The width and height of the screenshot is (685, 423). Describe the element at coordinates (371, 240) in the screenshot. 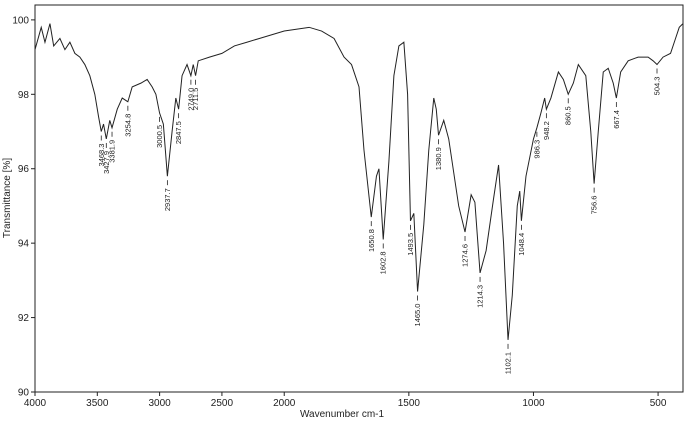

I see `peak-label: 1650.8` at that location.